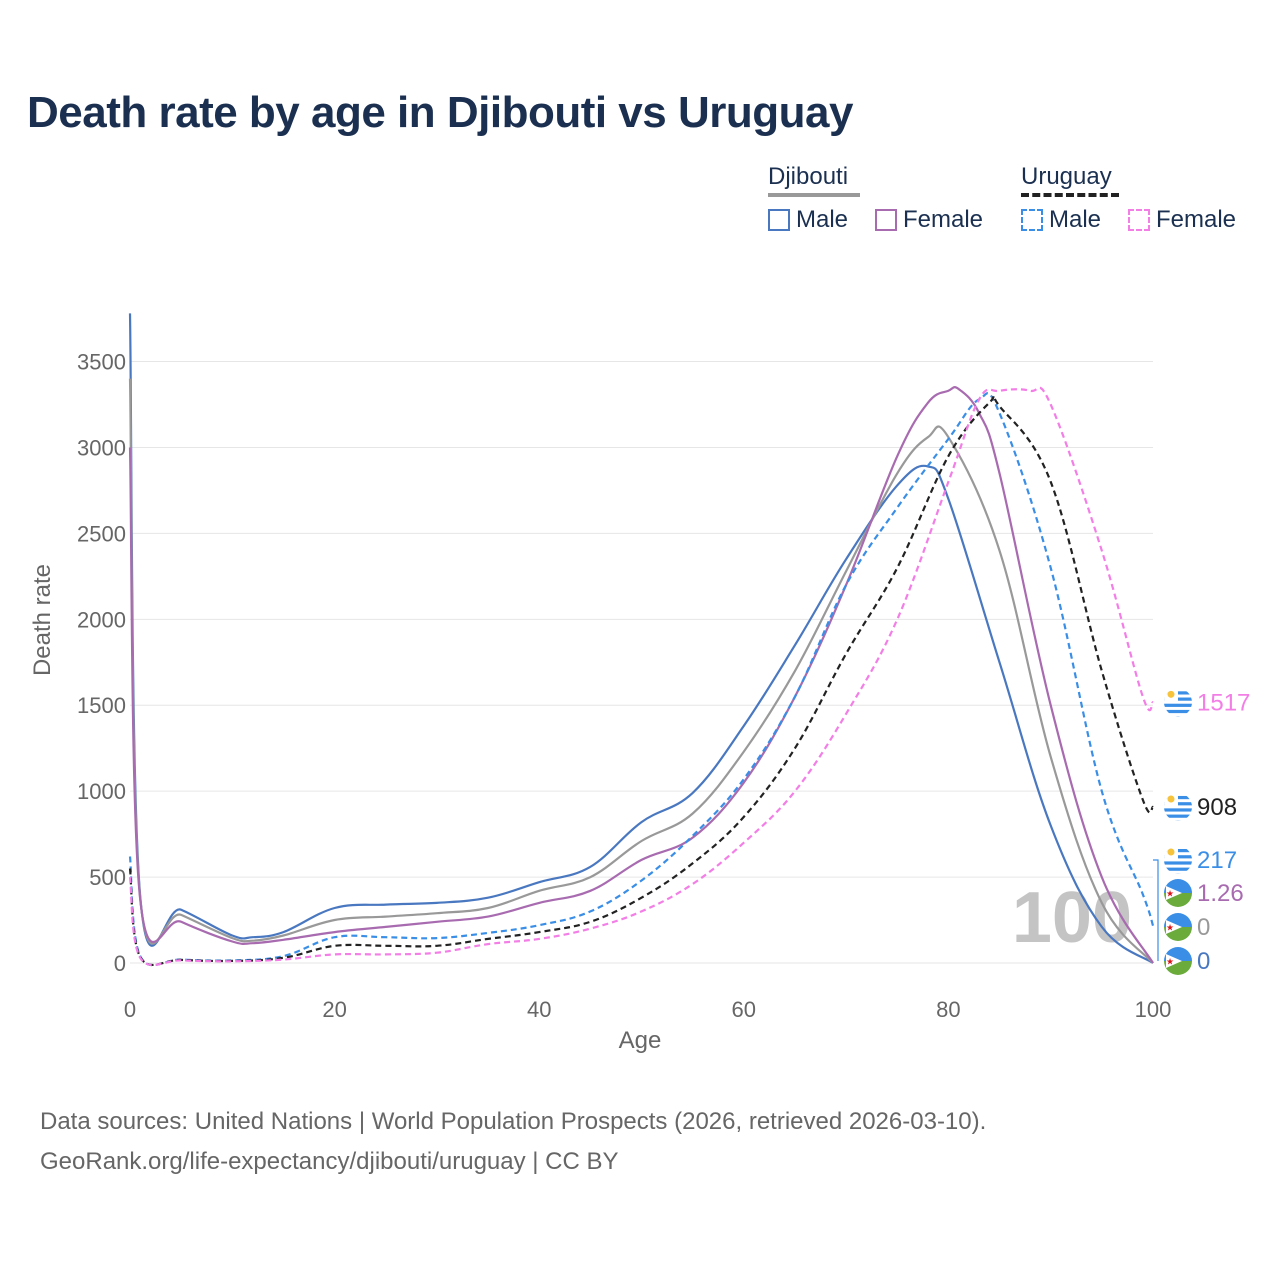 The image size is (1280, 1280). Describe the element at coordinates (101, 447) in the screenshot. I see `y-tick-label: 3000` at that location.